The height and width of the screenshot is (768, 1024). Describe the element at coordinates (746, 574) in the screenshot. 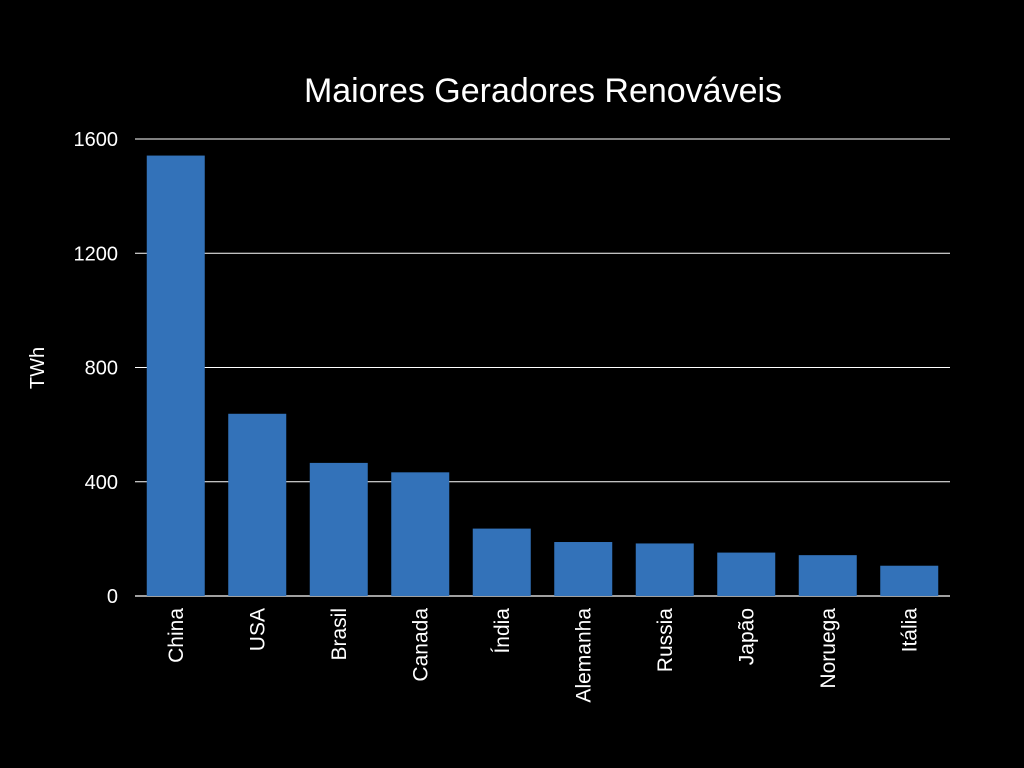

I see `bar-japão` at that location.